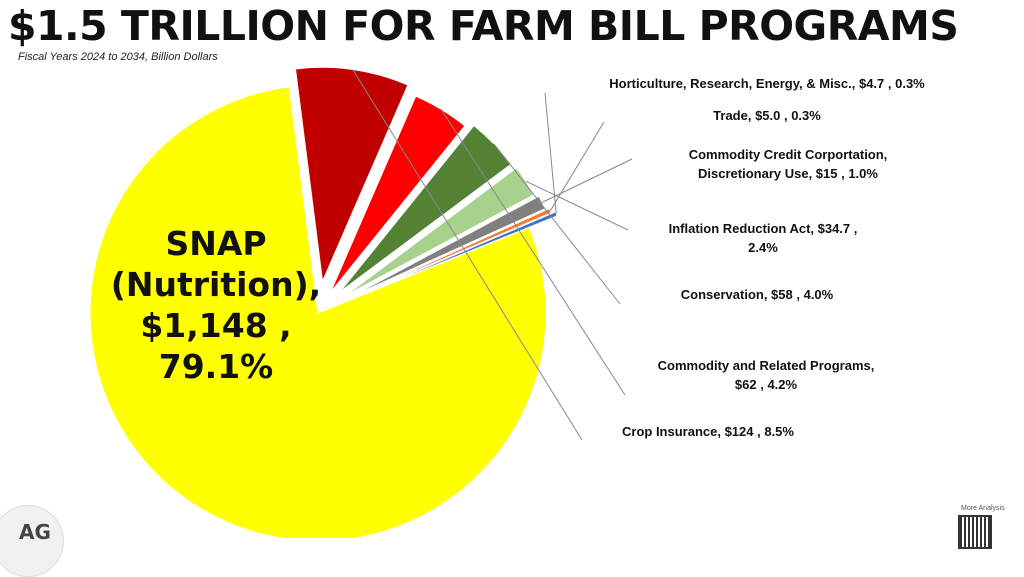  I want to click on qr-code-icon, so click(975, 532).